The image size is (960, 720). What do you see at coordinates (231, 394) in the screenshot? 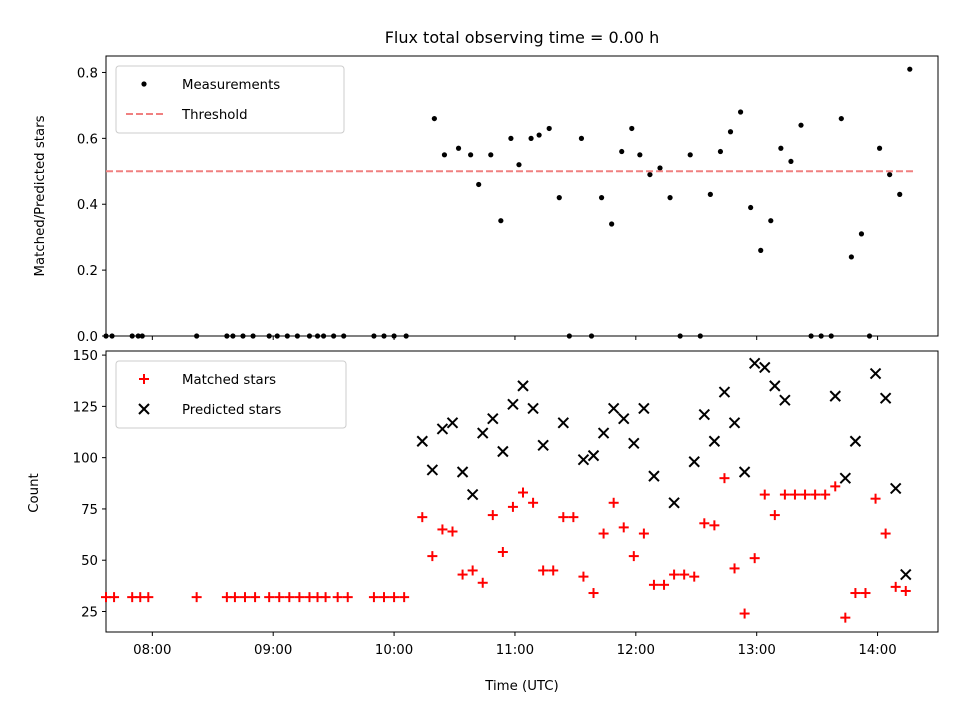
I see `legend-box` at bounding box center [231, 394].